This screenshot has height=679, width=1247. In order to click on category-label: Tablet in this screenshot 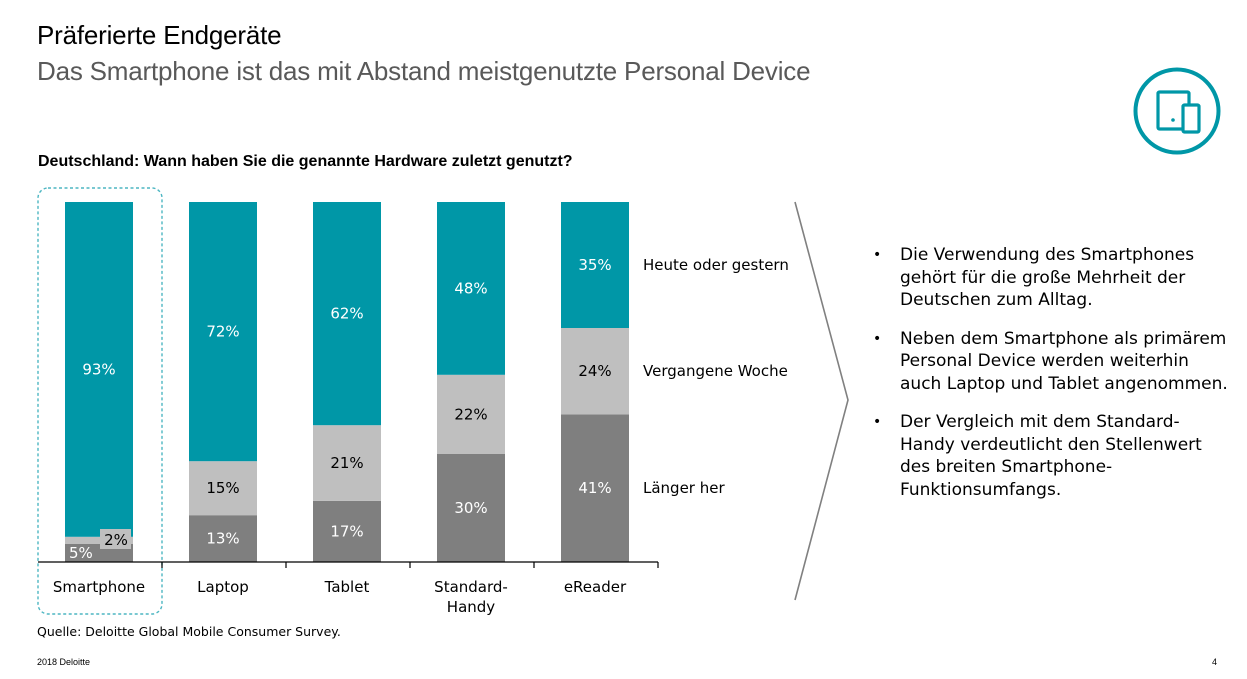, I will do `click(347, 587)`.